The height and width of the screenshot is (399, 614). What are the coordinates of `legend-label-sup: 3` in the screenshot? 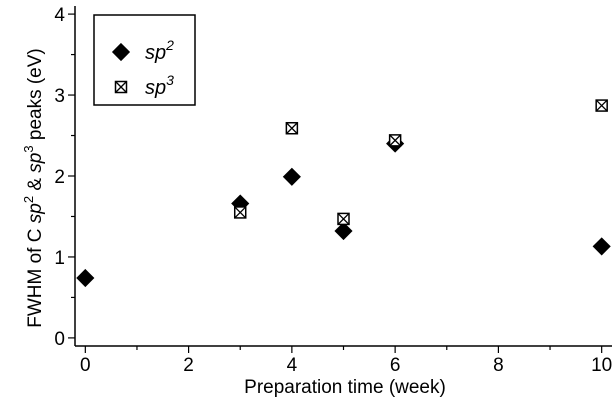 It's located at (170, 80).